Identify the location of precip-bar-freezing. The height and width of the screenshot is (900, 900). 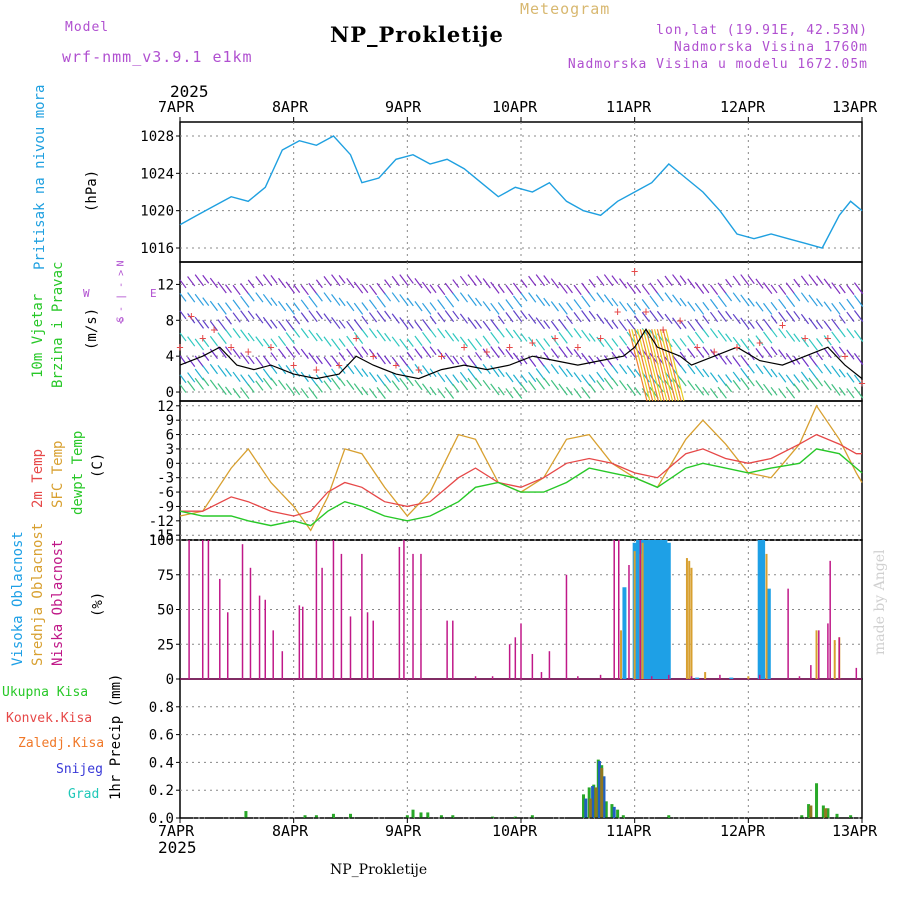
(826, 813).